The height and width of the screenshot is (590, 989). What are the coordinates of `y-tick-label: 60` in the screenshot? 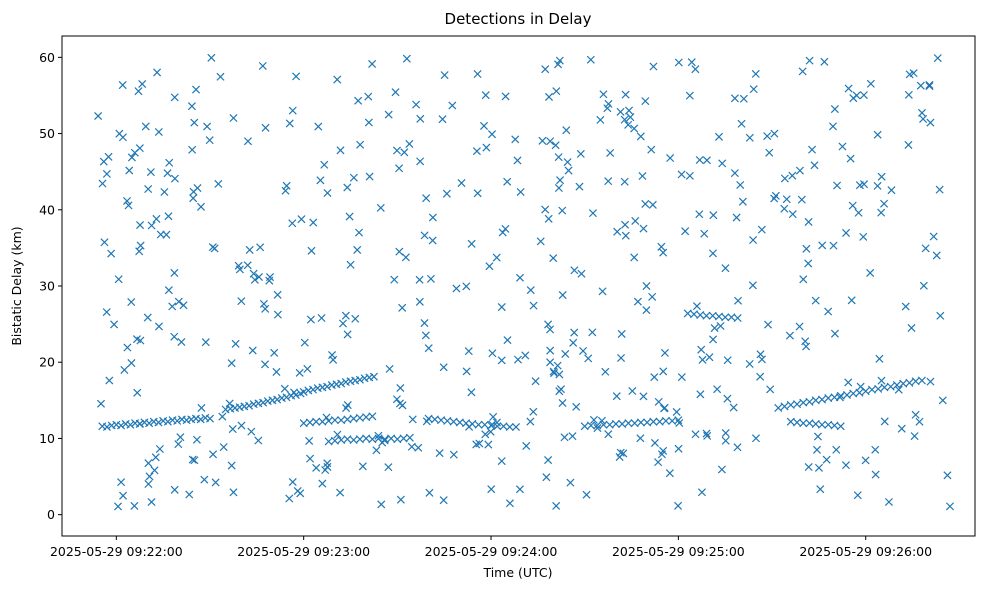 It's located at (47, 57).